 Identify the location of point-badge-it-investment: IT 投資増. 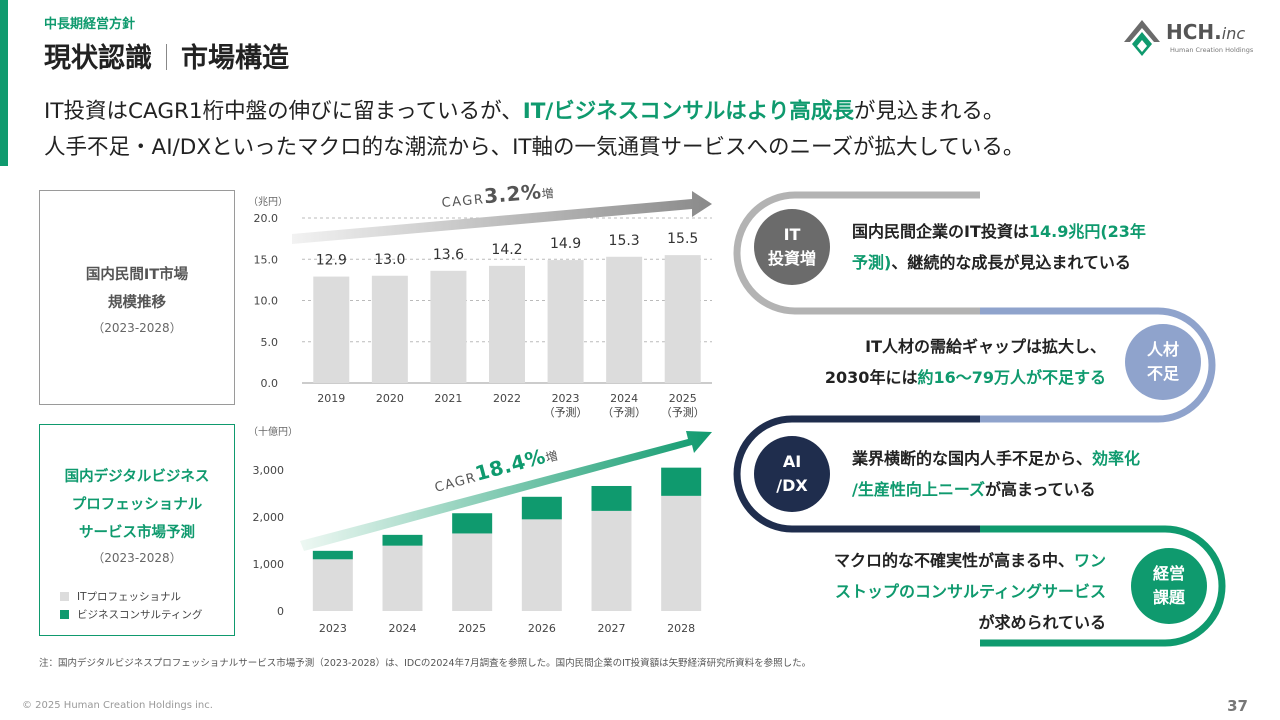
(792, 247).